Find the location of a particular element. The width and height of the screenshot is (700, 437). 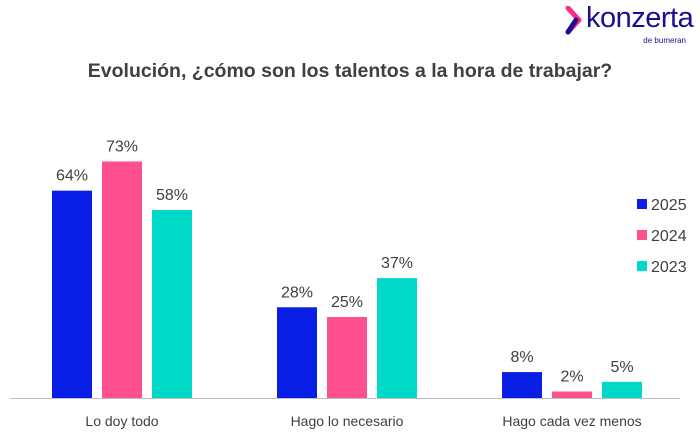

konzerta-logo: konzerta de bumeran is located at coordinates (630, 24).